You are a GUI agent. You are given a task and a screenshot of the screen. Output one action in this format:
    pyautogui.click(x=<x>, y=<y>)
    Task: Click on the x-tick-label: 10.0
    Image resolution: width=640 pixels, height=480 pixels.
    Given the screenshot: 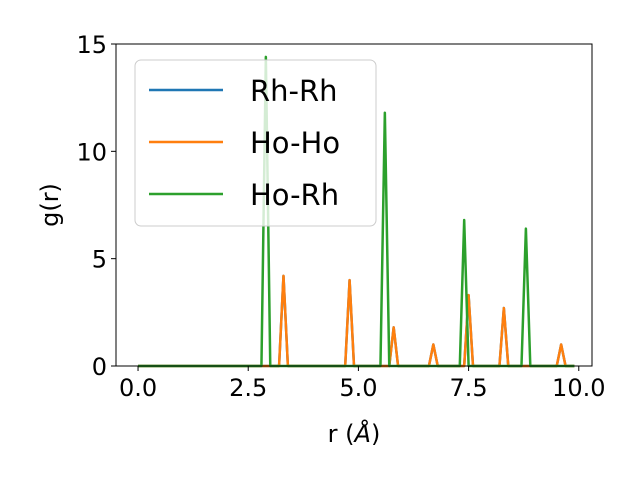 What is the action you would take?
    pyautogui.click(x=578, y=388)
    